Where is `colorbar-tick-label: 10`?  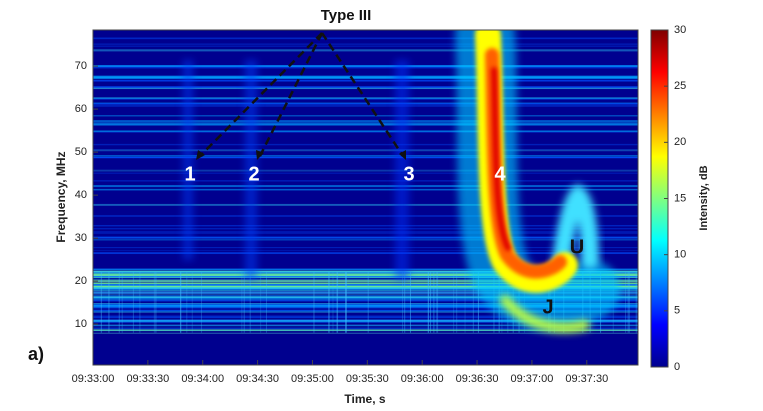
colorbar-tick-label: 10 is located at coordinates (680, 255).